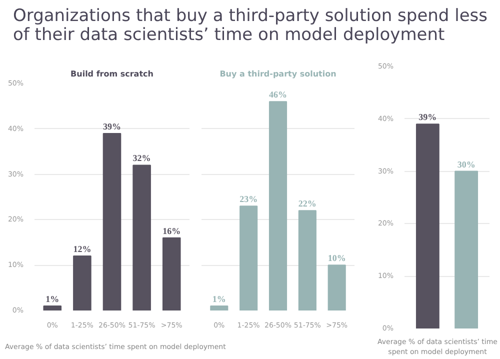 This screenshot has width=500, height=359. What do you see at coordinates (82, 249) in the screenshot?
I see `data-label: 12%` at bounding box center [82, 249].